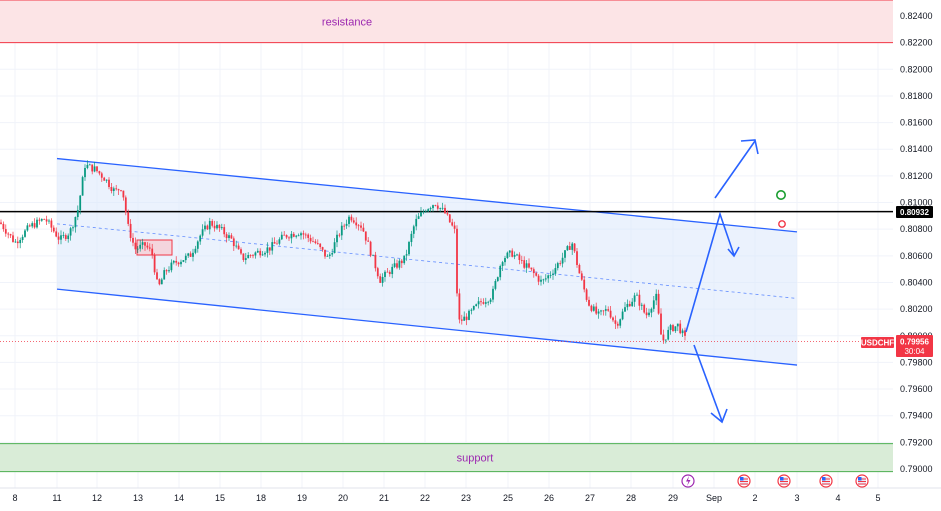 The width and height of the screenshot is (941, 511). What do you see at coordinates (688, 481) in the screenshot?
I see `event-icon-lightning` at bounding box center [688, 481].